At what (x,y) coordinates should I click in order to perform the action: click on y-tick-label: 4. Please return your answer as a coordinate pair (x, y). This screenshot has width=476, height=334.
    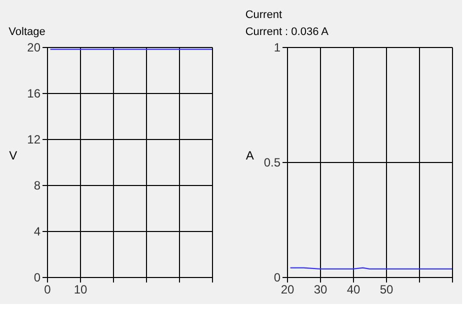
    Looking at the image, I should click on (37, 231).